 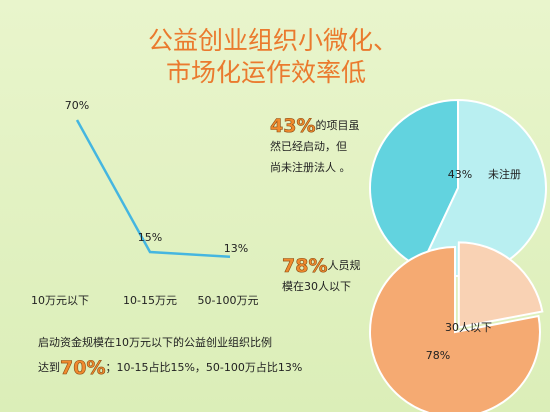 I want to click on annotation: 78%人员规, so click(x=321, y=266).